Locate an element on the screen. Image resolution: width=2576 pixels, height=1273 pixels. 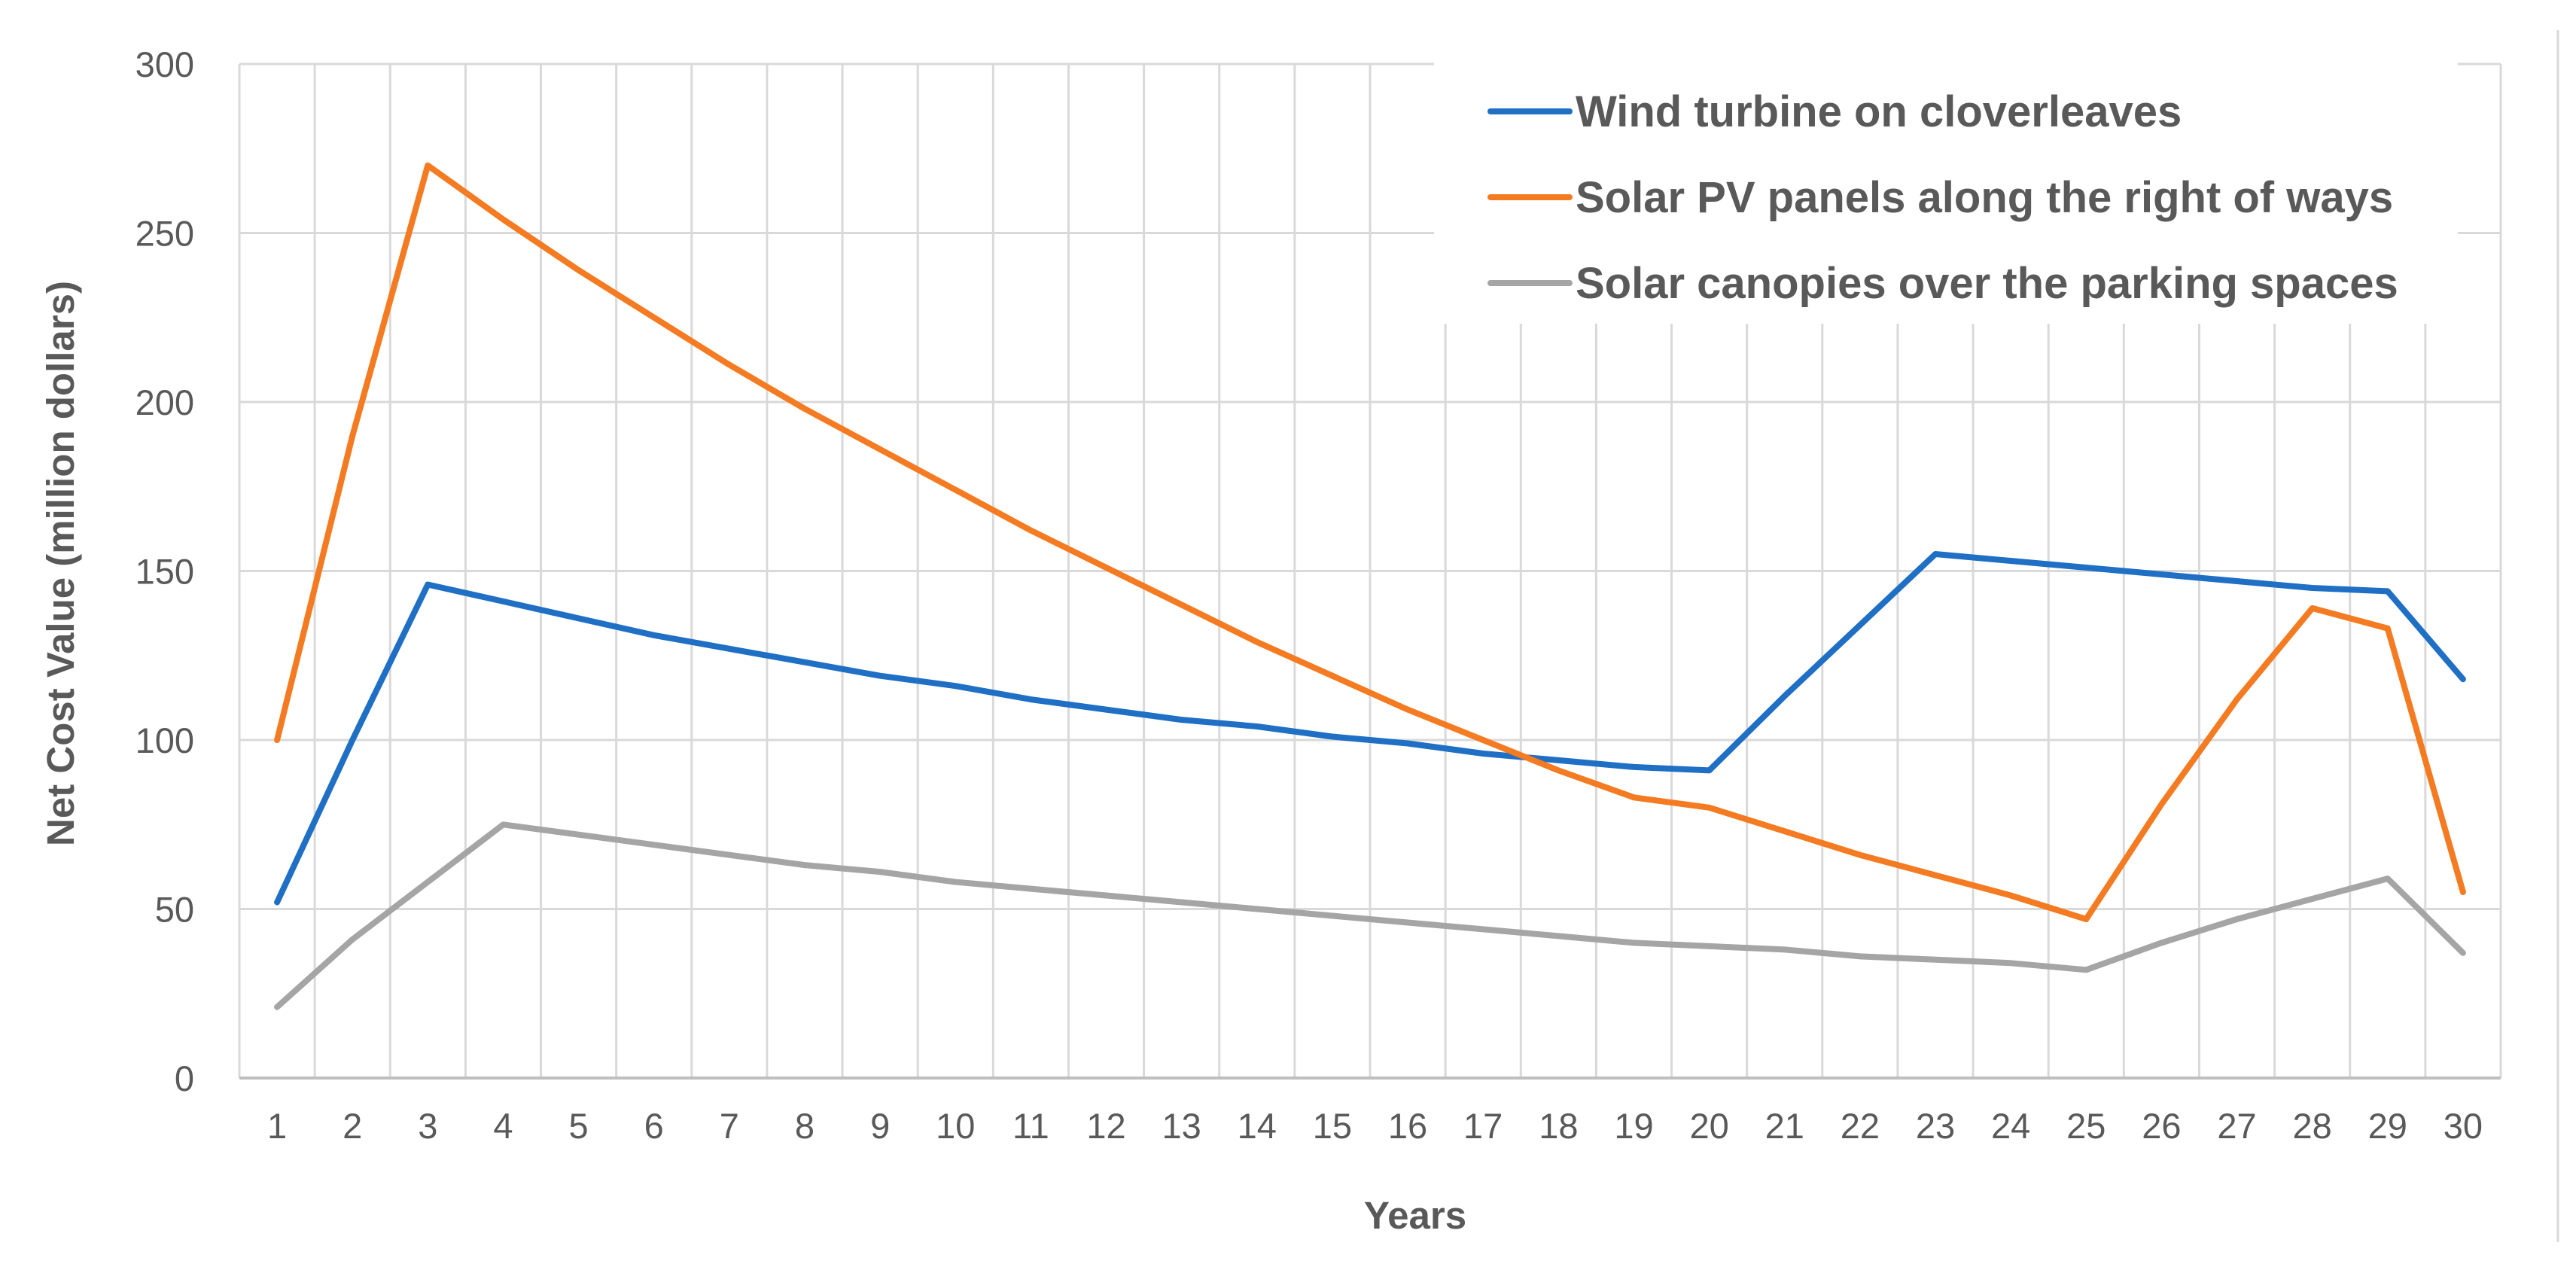
x-tick-label: 30 is located at coordinates (2464, 1126).